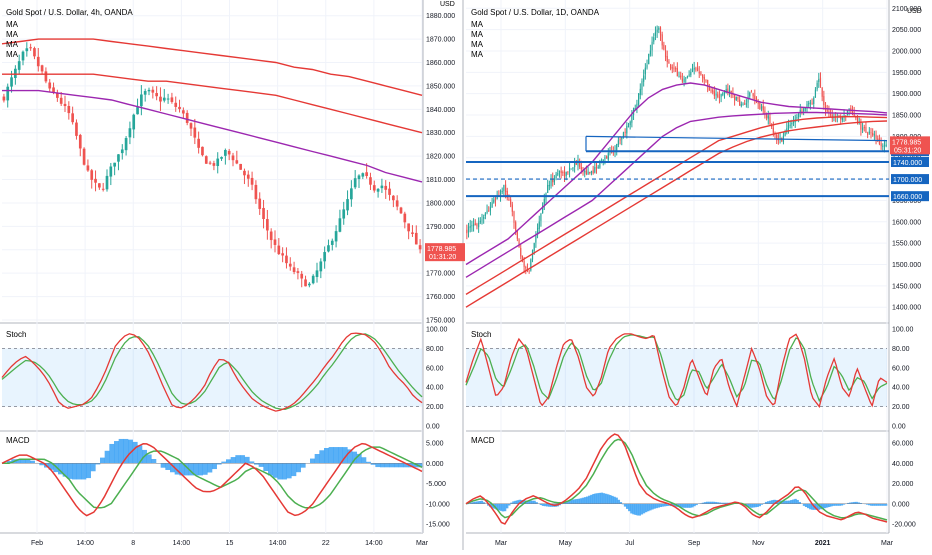 This screenshot has height=555, width=932. I want to click on right-ma-label-1: MA, so click(477, 24).